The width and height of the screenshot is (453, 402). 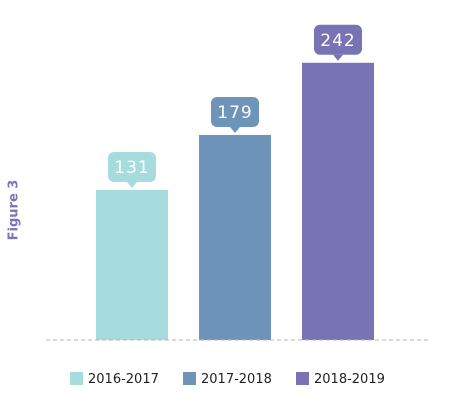 I want to click on data-label: 179, so click(x=234, y=113).